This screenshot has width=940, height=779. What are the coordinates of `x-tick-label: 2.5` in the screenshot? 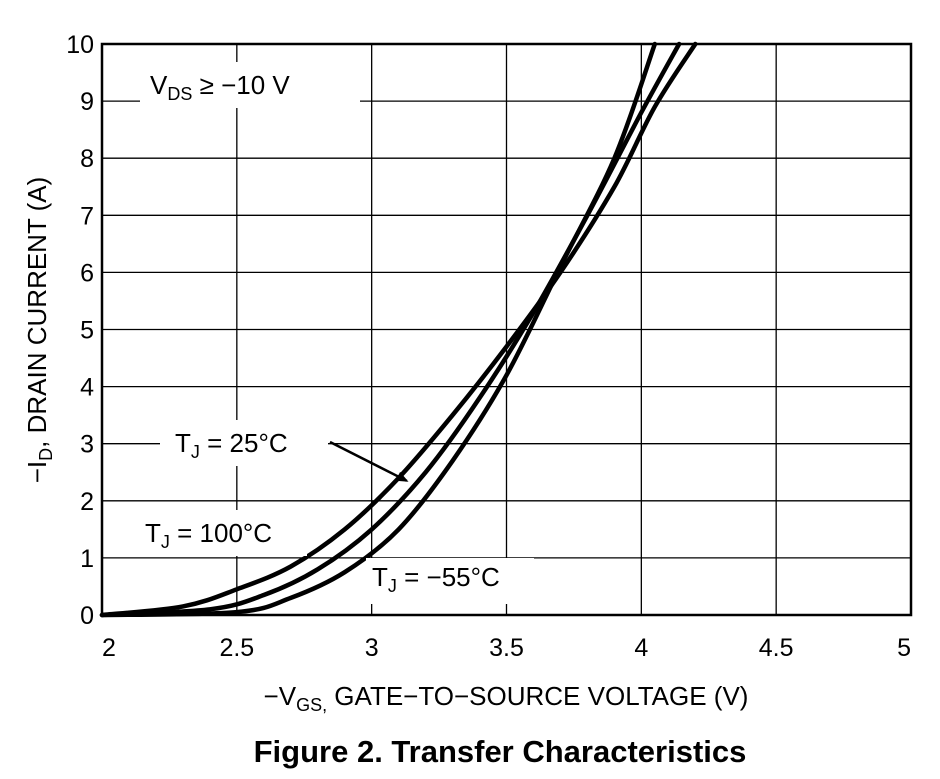 It's located at (236, 648).